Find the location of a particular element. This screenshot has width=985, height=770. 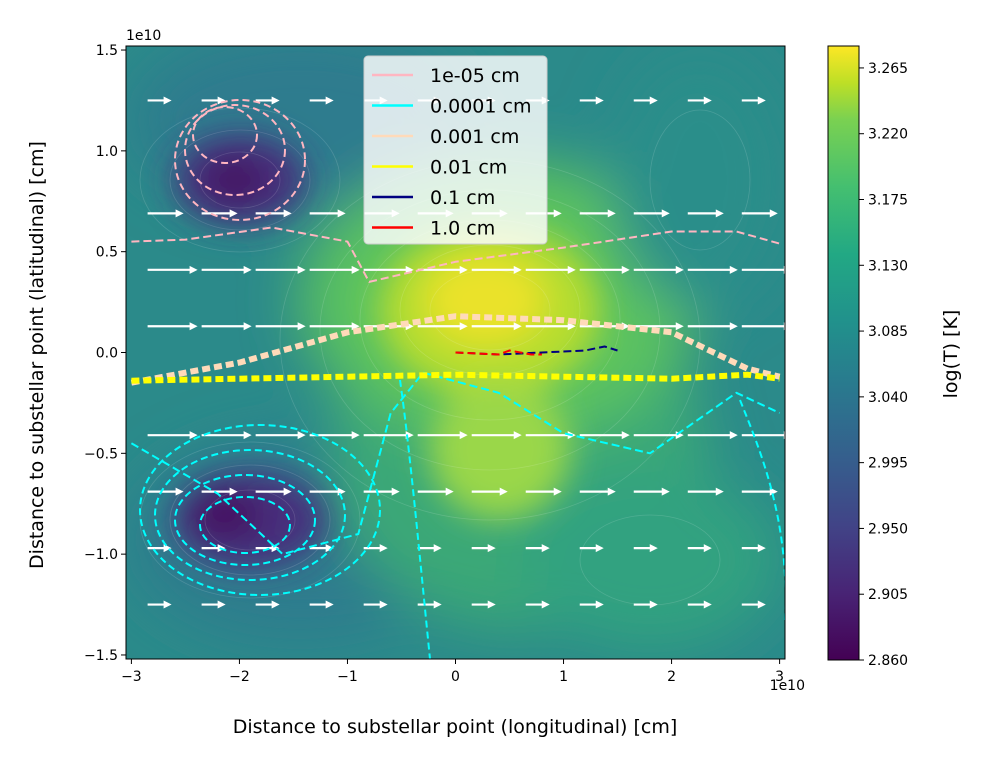

legend-label: 1.0 cm is located at coordinates (462, 229).